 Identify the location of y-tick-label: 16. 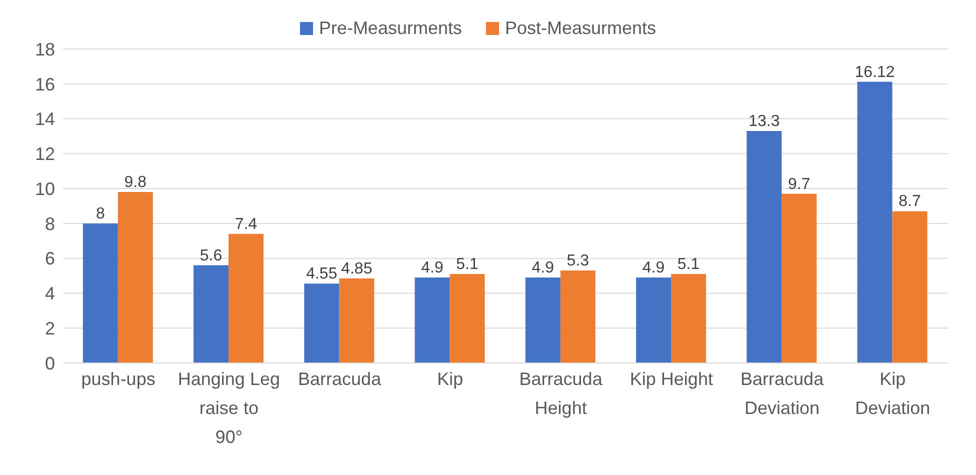
(44, 84).